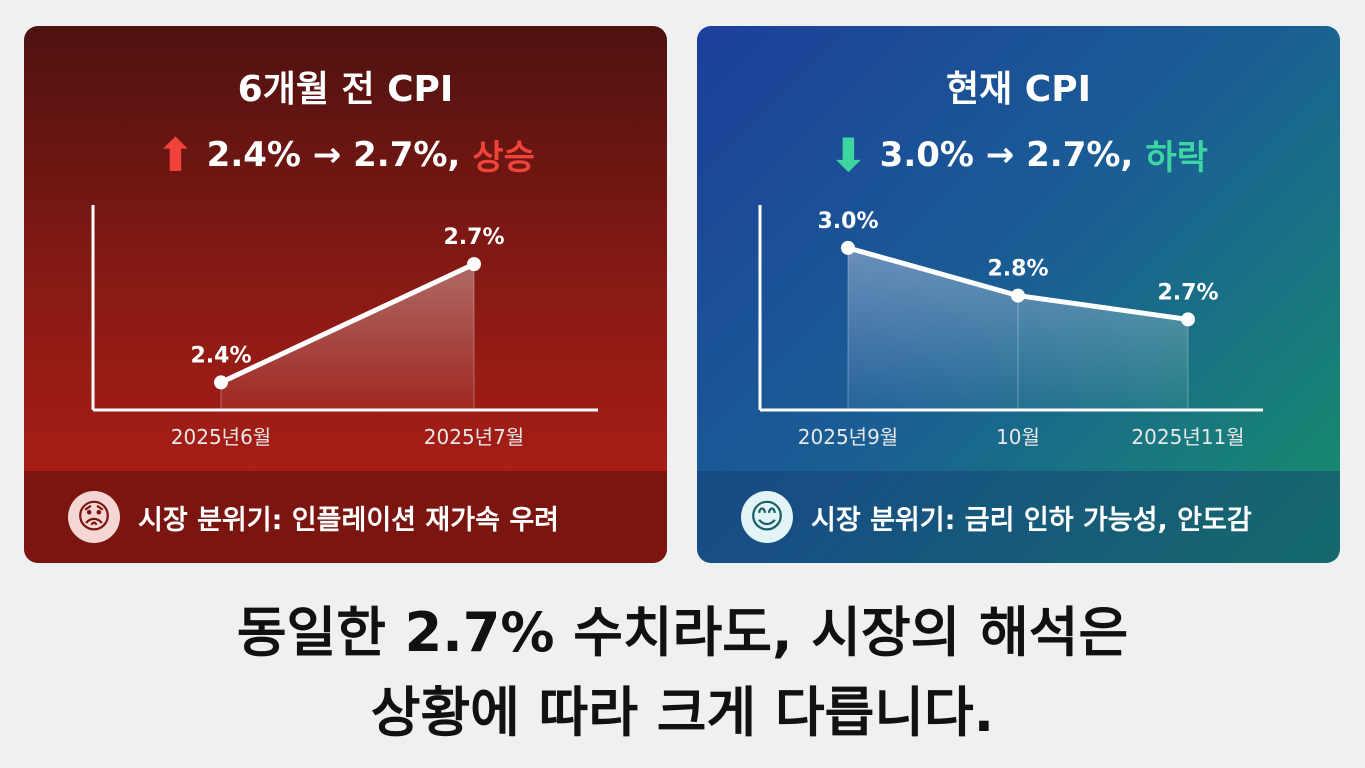 The image size is (1365, 768). I want to click on direction-text: 상승, so click(503, 158).